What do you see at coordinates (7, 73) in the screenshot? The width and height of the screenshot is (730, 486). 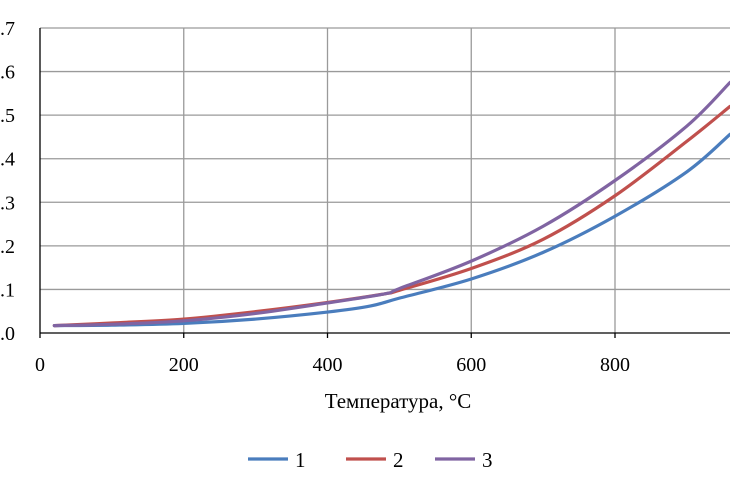 I see `y-tick-label: .6` at bounding box center [7, 73].